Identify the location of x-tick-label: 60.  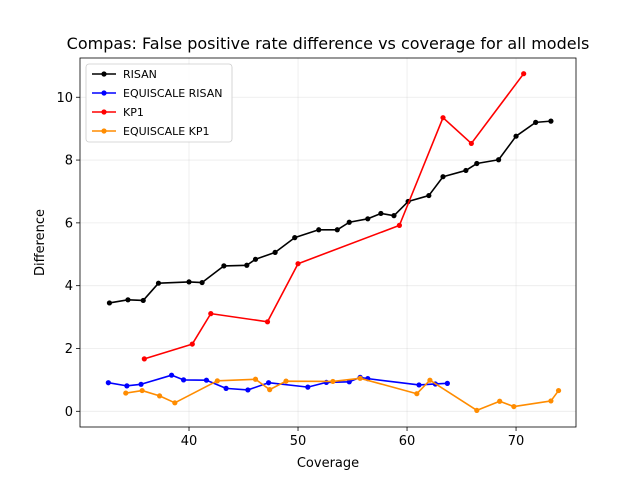
(407, 441).